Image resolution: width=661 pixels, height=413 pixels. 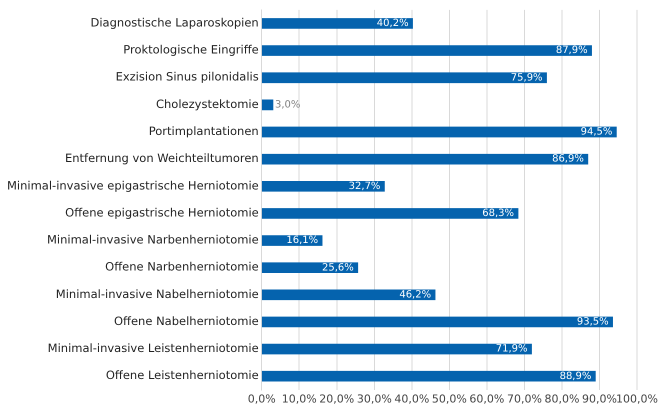 I want to click on y-tick-label: Offene Narbenherniotomie, so click(x=182, y=267).